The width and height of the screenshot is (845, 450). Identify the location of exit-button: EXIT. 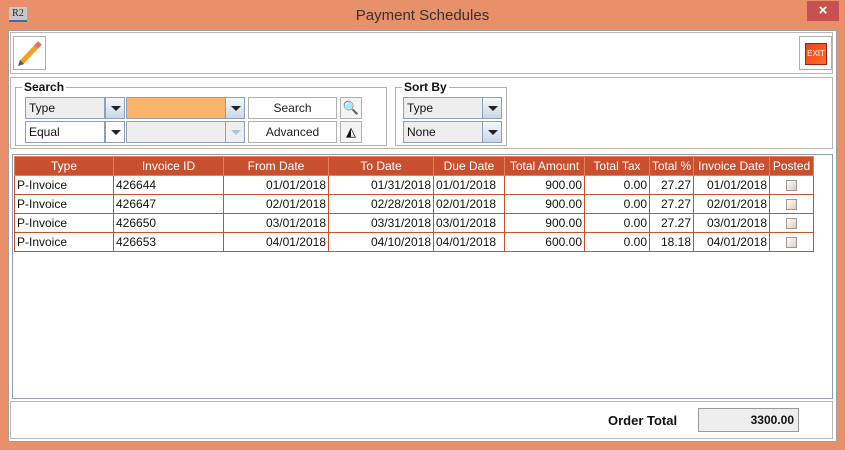
(815, 53).